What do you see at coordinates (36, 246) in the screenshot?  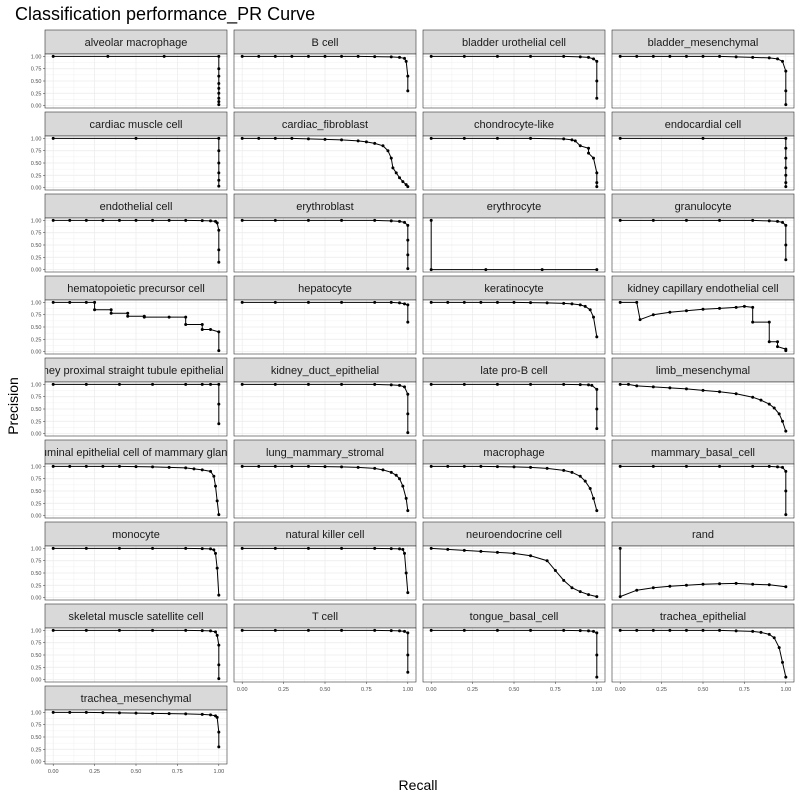 I see `y-tick-label: 0.50` at bounding box center [36, 246].